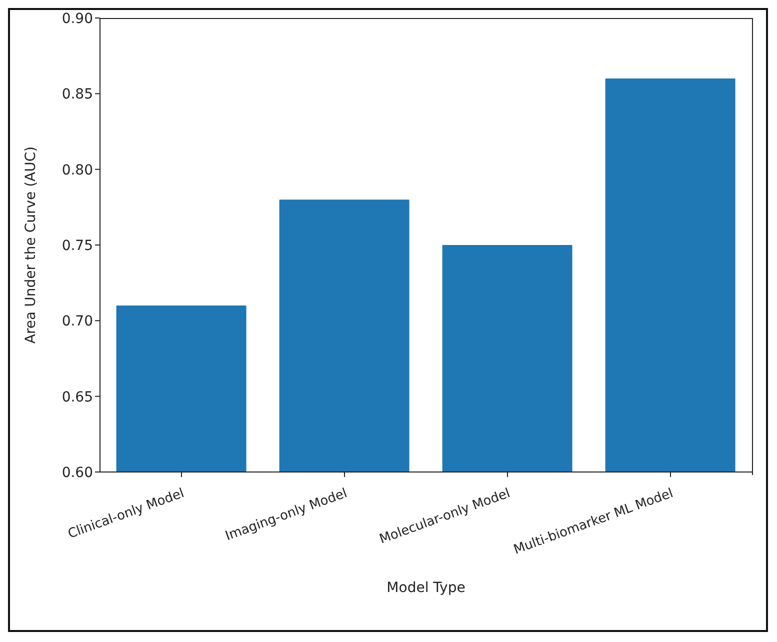 The width and height of the screenshot is (777, 642). What do you see at coordinates (77, 170) in the screenshot?
I see `y-tick-label: 0.80` at bounding box center [77, 170].